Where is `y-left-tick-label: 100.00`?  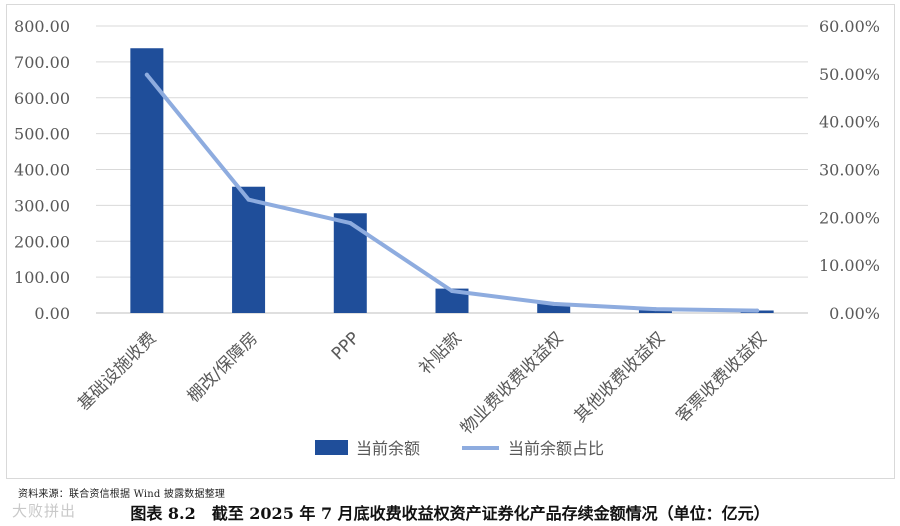 y-left-tick-label: 100.00 is located at coordinates (42, 277).